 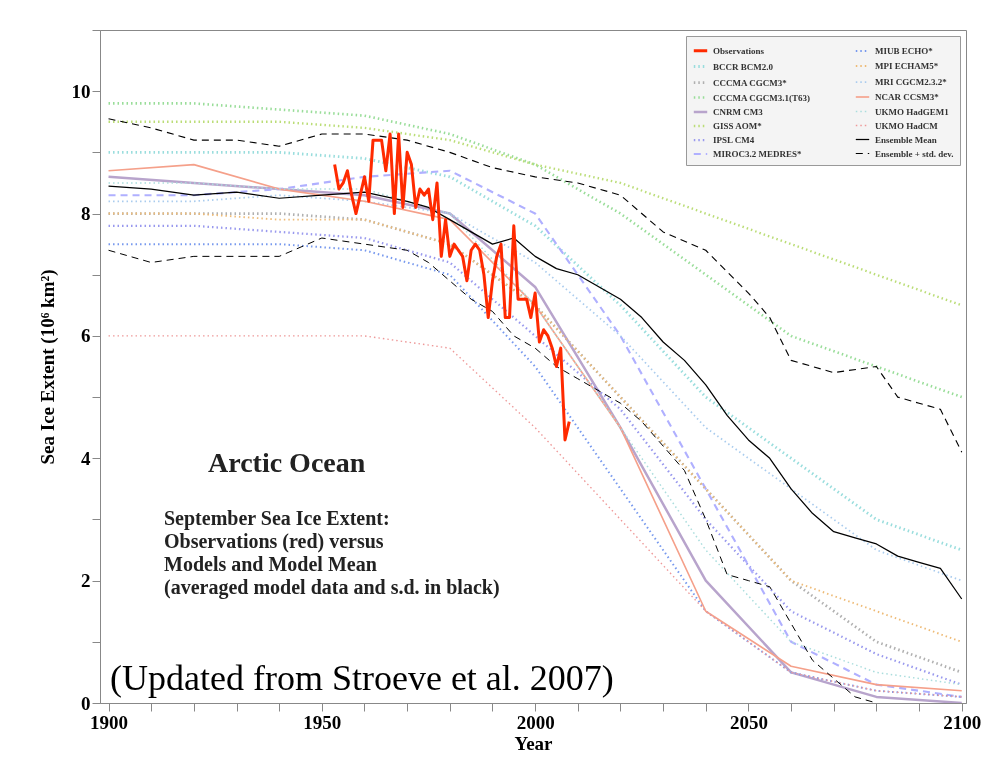 What do you see at coordinates (750, 82) in the screenshot?
I see `legend-label: CCCMA CGCM3*` at bounding box center [750, 82].